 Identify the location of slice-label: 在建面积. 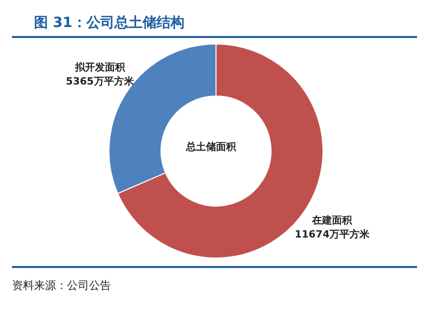
(332, 220).